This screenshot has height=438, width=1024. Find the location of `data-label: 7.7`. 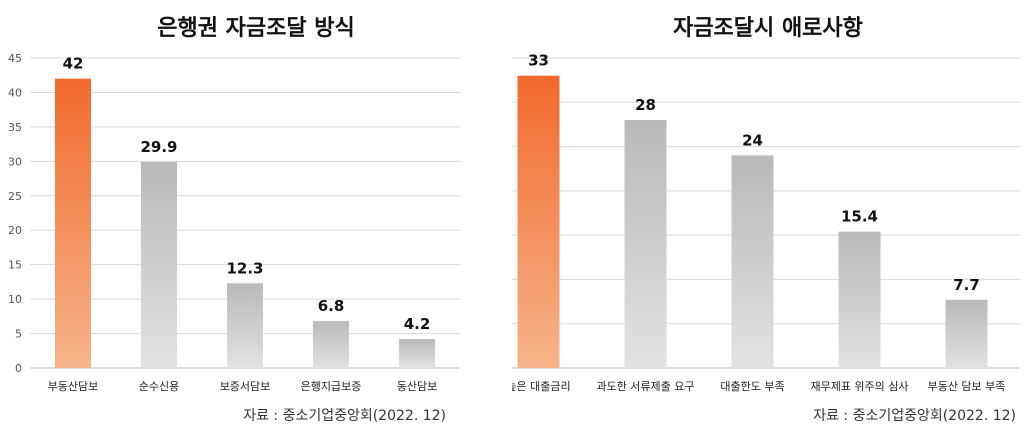

data-label: 7.7 is located at coordinates (966, 285).